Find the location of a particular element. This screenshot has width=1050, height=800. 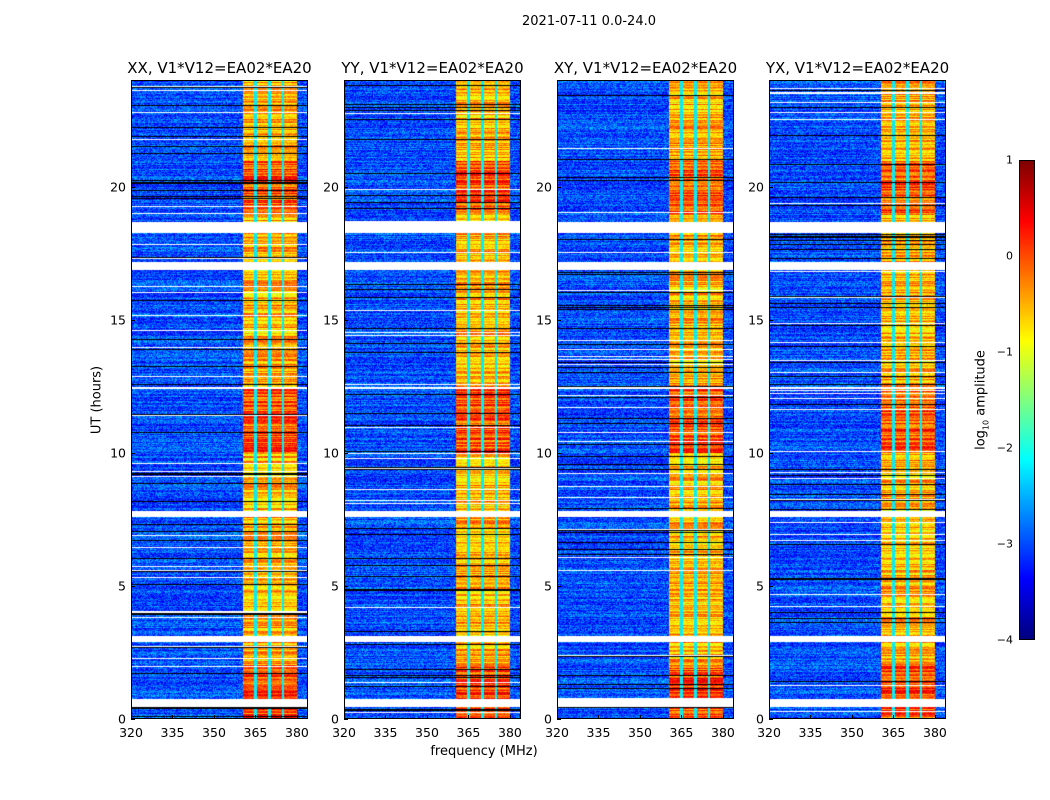

figure-title: 2021-07-11 0.0-24.0 is located at coordinates (589, 21).